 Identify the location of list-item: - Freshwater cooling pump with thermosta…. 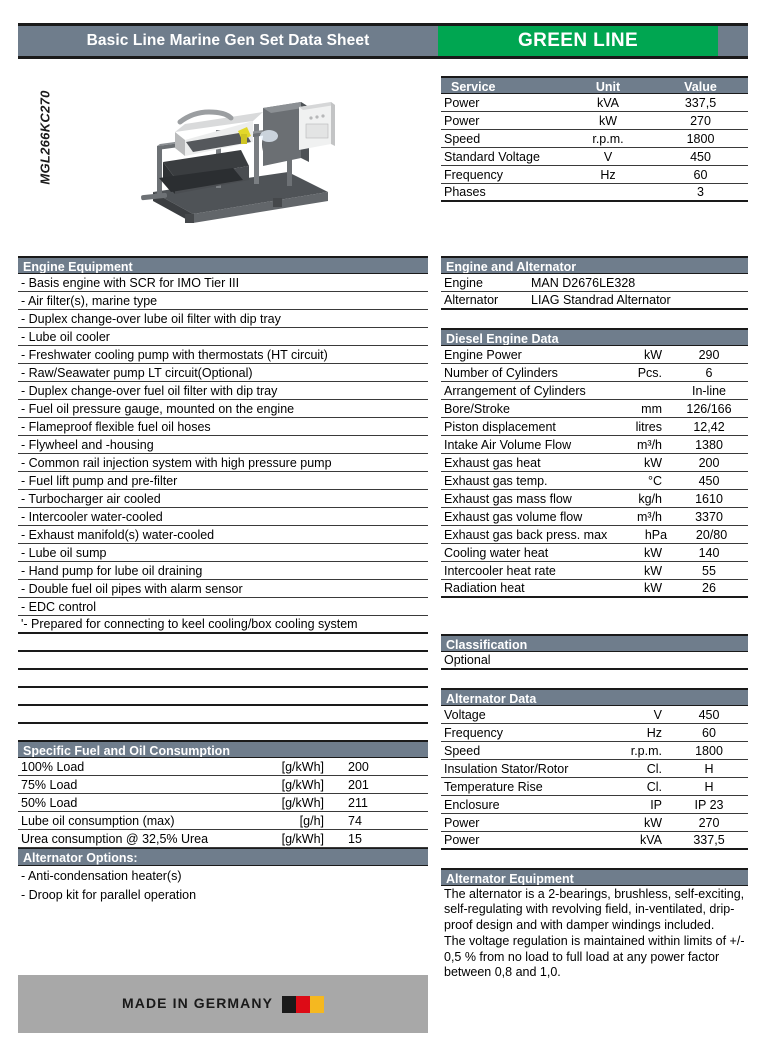
(223, 355).